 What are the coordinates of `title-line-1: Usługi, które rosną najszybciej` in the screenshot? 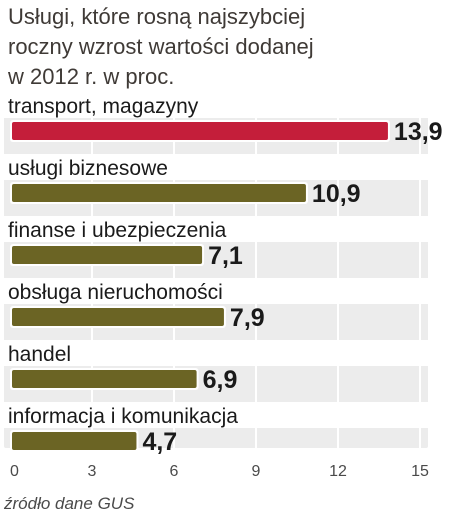 It's located at (157, 16).